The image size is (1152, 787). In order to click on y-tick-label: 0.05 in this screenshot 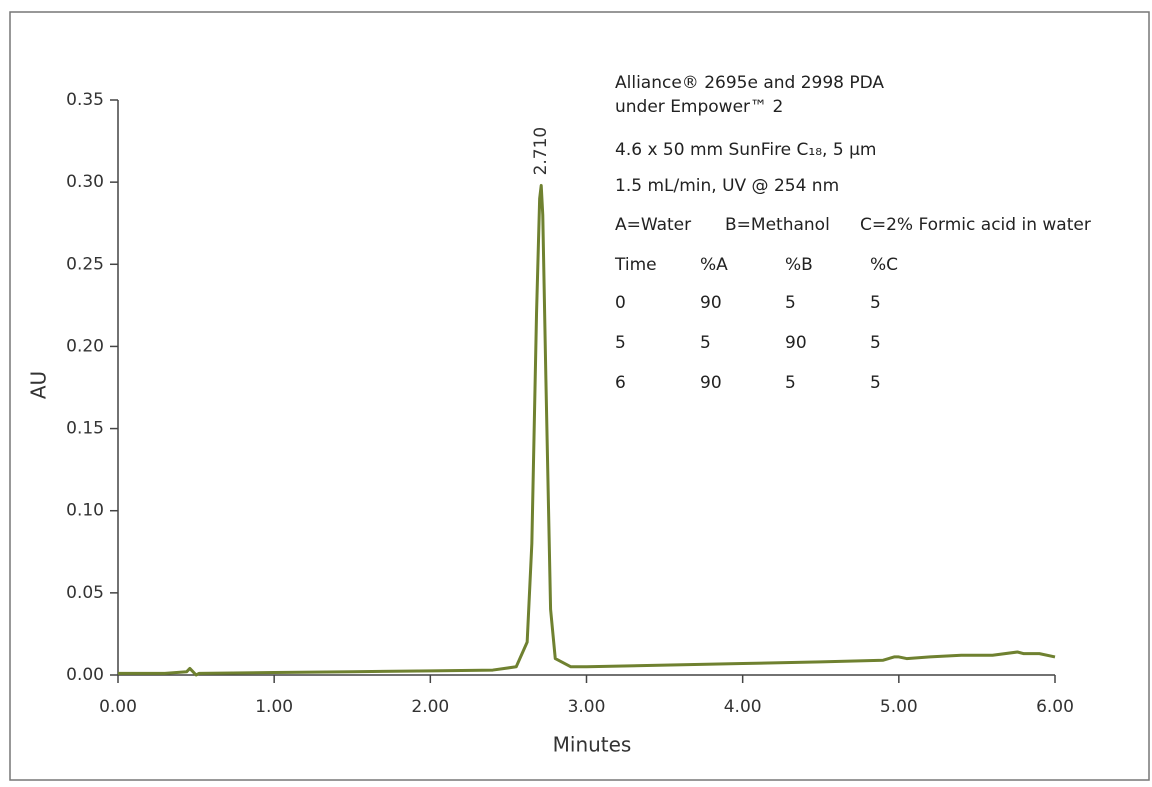, I will do `click(85, 593)`.